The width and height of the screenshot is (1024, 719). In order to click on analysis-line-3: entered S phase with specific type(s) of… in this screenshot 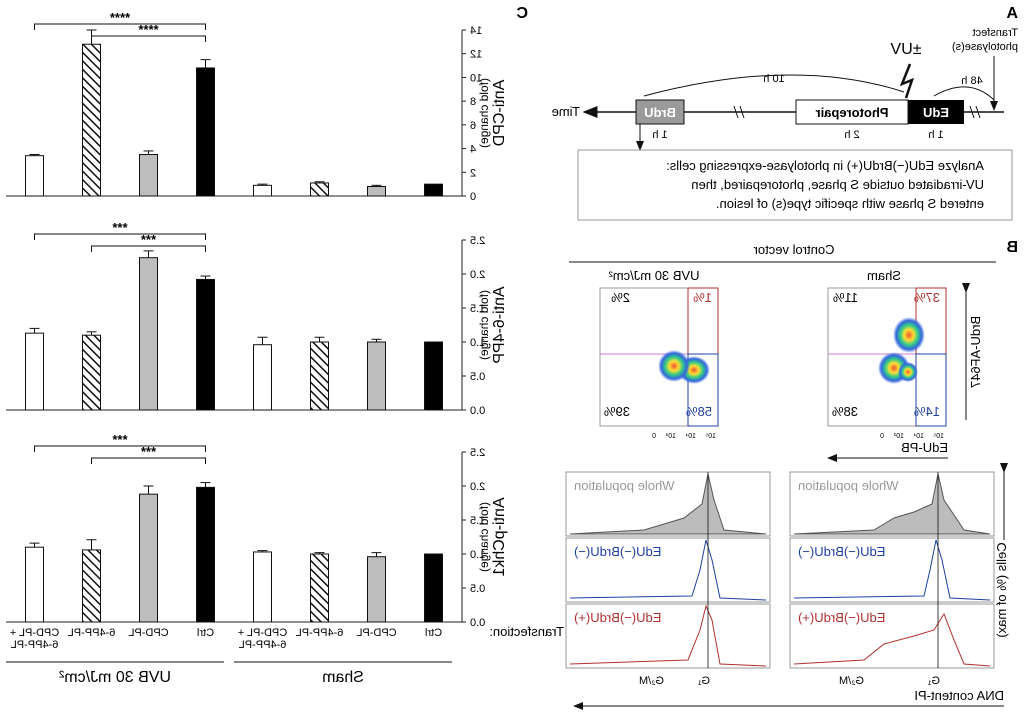, I will do `click(850, 203)`.